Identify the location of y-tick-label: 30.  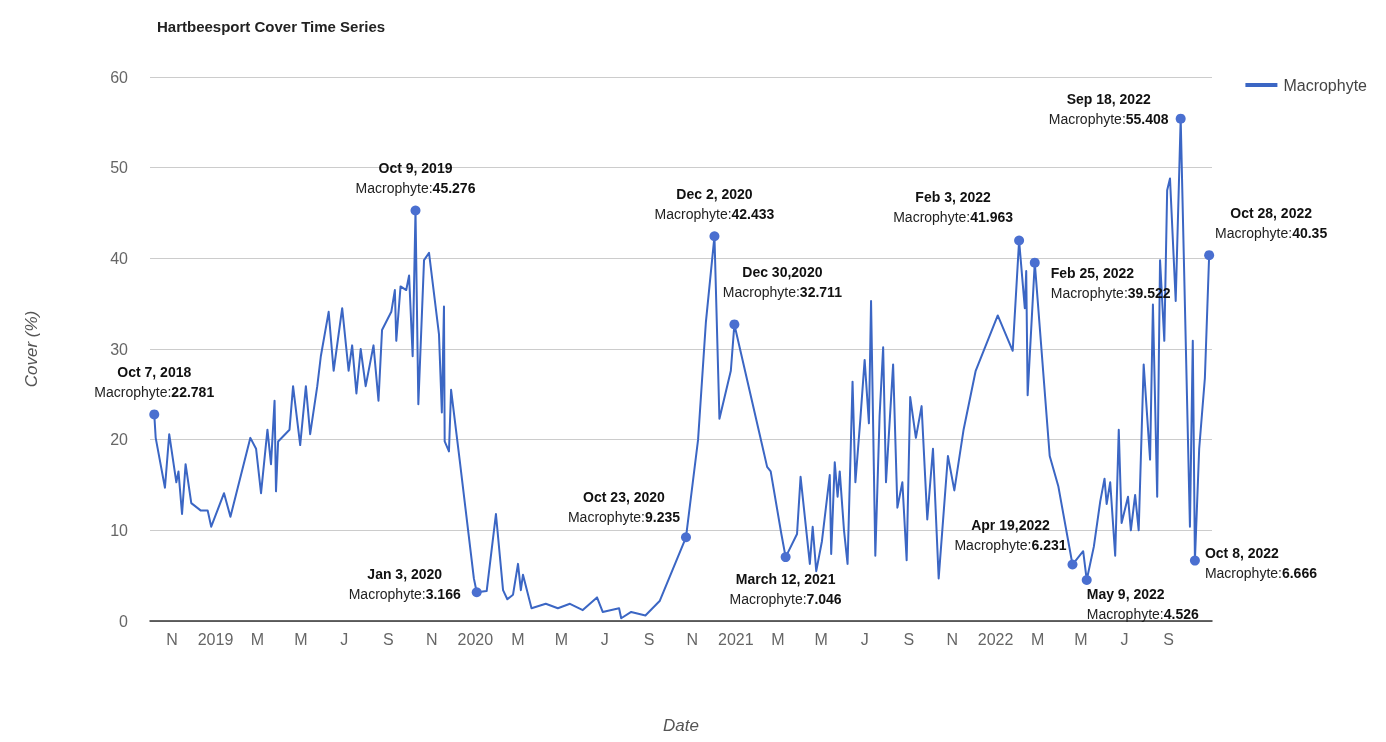
(119, 349).